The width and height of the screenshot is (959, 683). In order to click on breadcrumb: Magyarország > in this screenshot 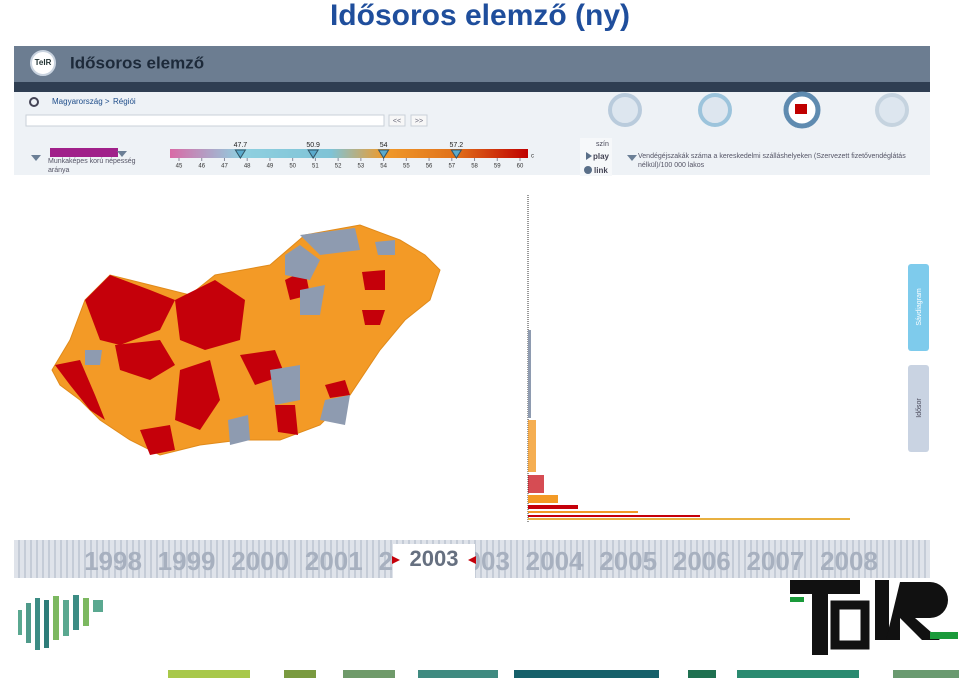, I will do `click(81, 101)`.